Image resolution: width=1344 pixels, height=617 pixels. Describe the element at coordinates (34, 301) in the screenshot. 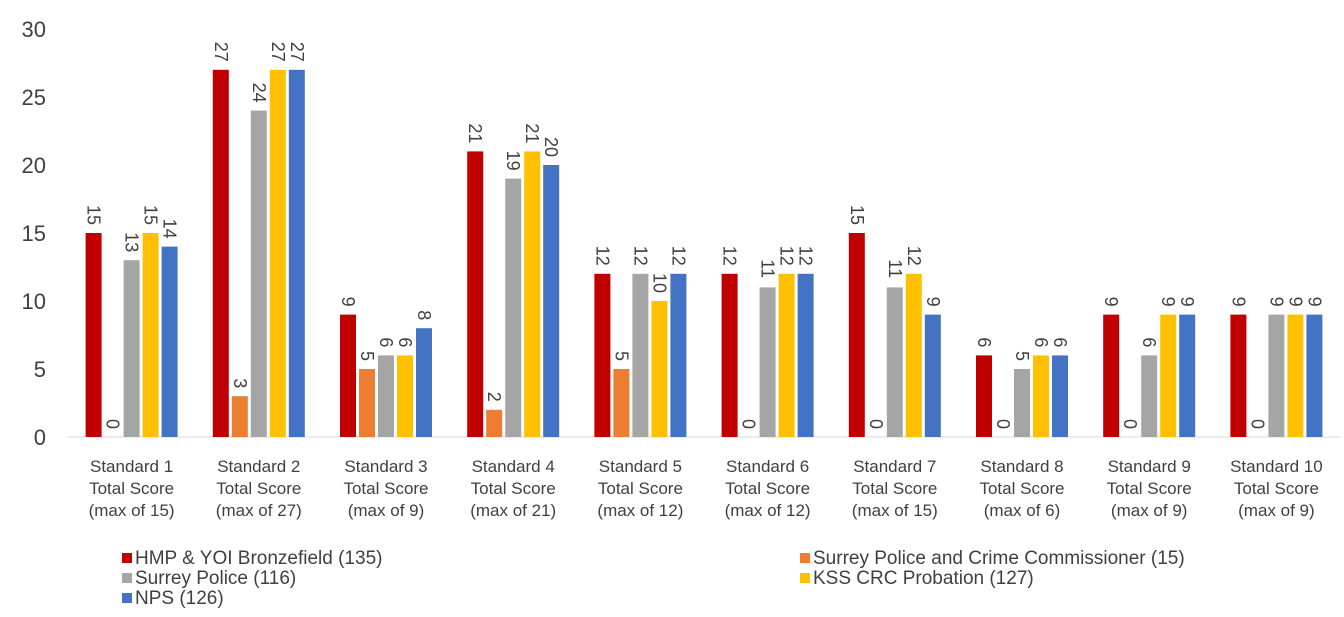

I see `y-tick-label: 10` at that location.